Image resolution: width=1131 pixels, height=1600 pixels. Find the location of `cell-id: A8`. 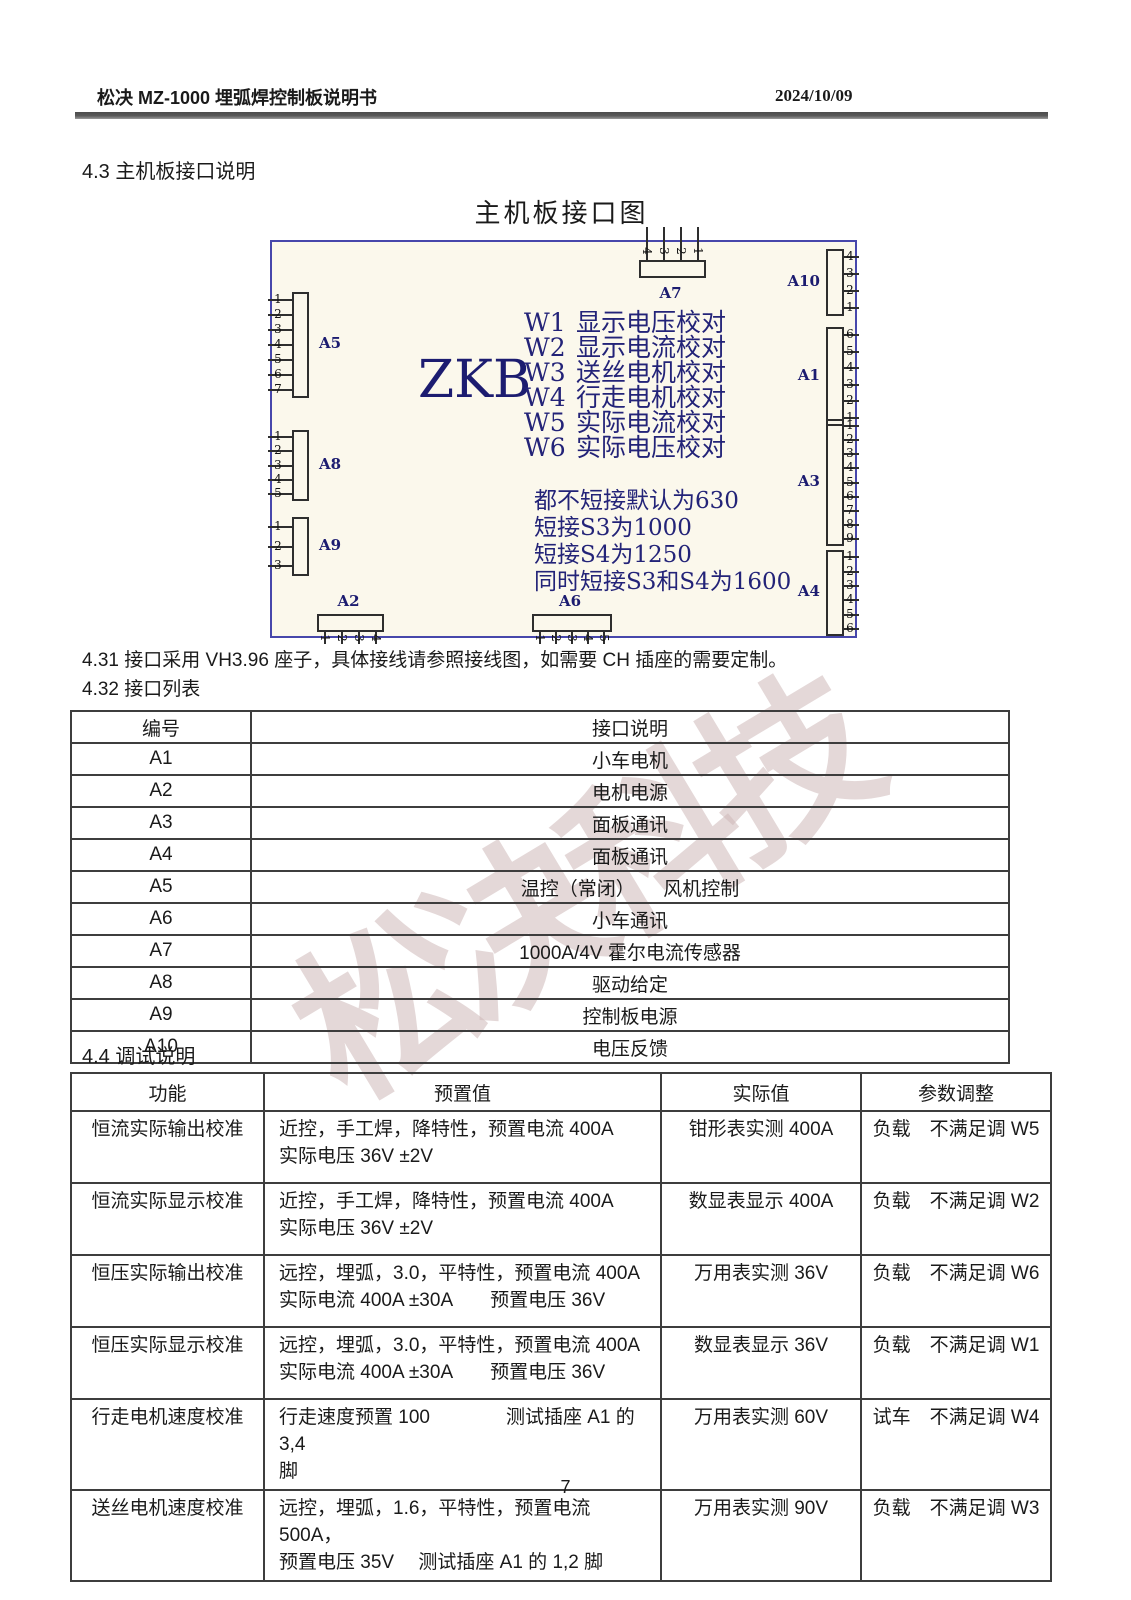

cell-id: A8 is located at coordinates (161, 983).